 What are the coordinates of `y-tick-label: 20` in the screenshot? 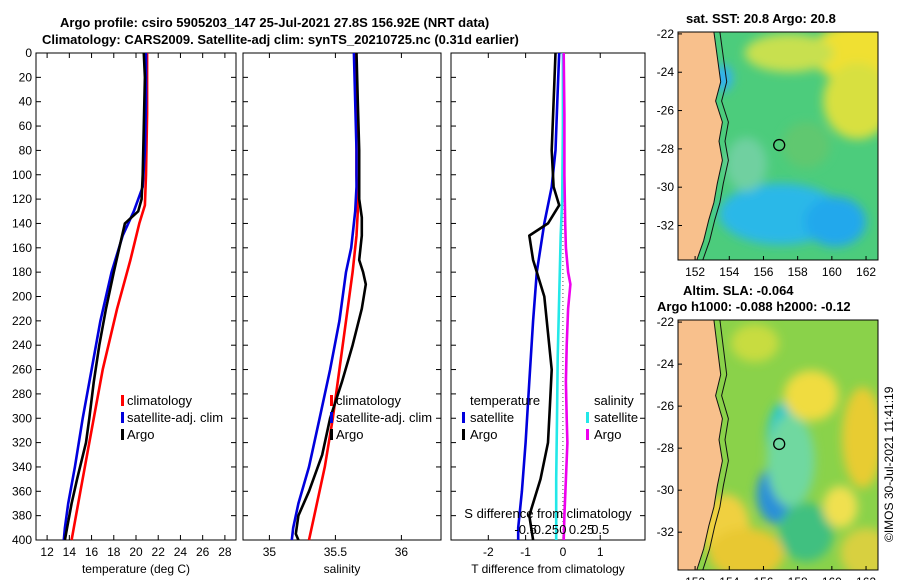 It's located at (26, 77).